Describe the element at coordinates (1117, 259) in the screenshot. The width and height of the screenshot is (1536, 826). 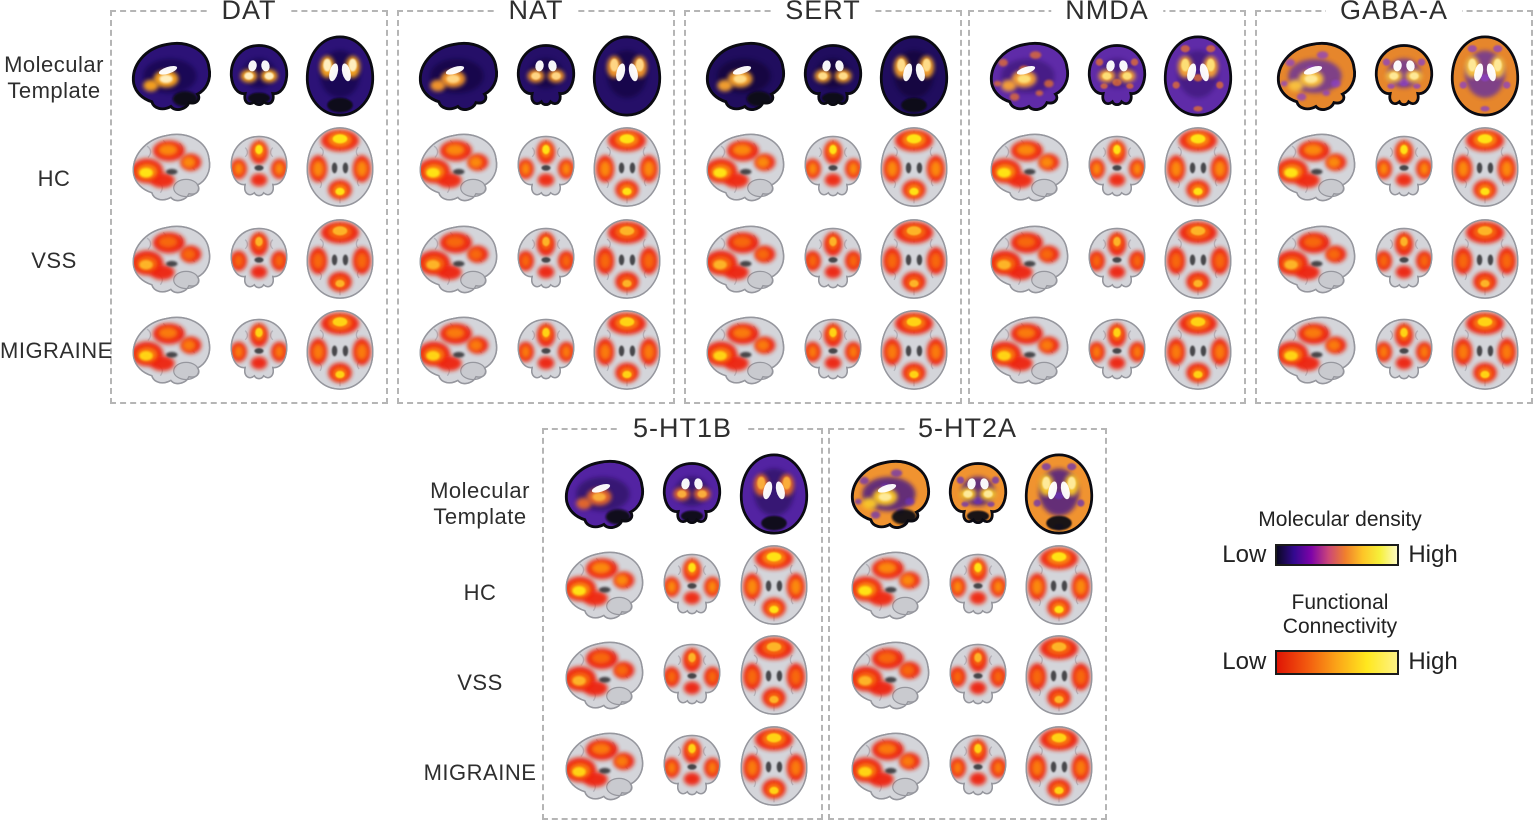
I see `brain-coronal-nmda-vss` at that location.